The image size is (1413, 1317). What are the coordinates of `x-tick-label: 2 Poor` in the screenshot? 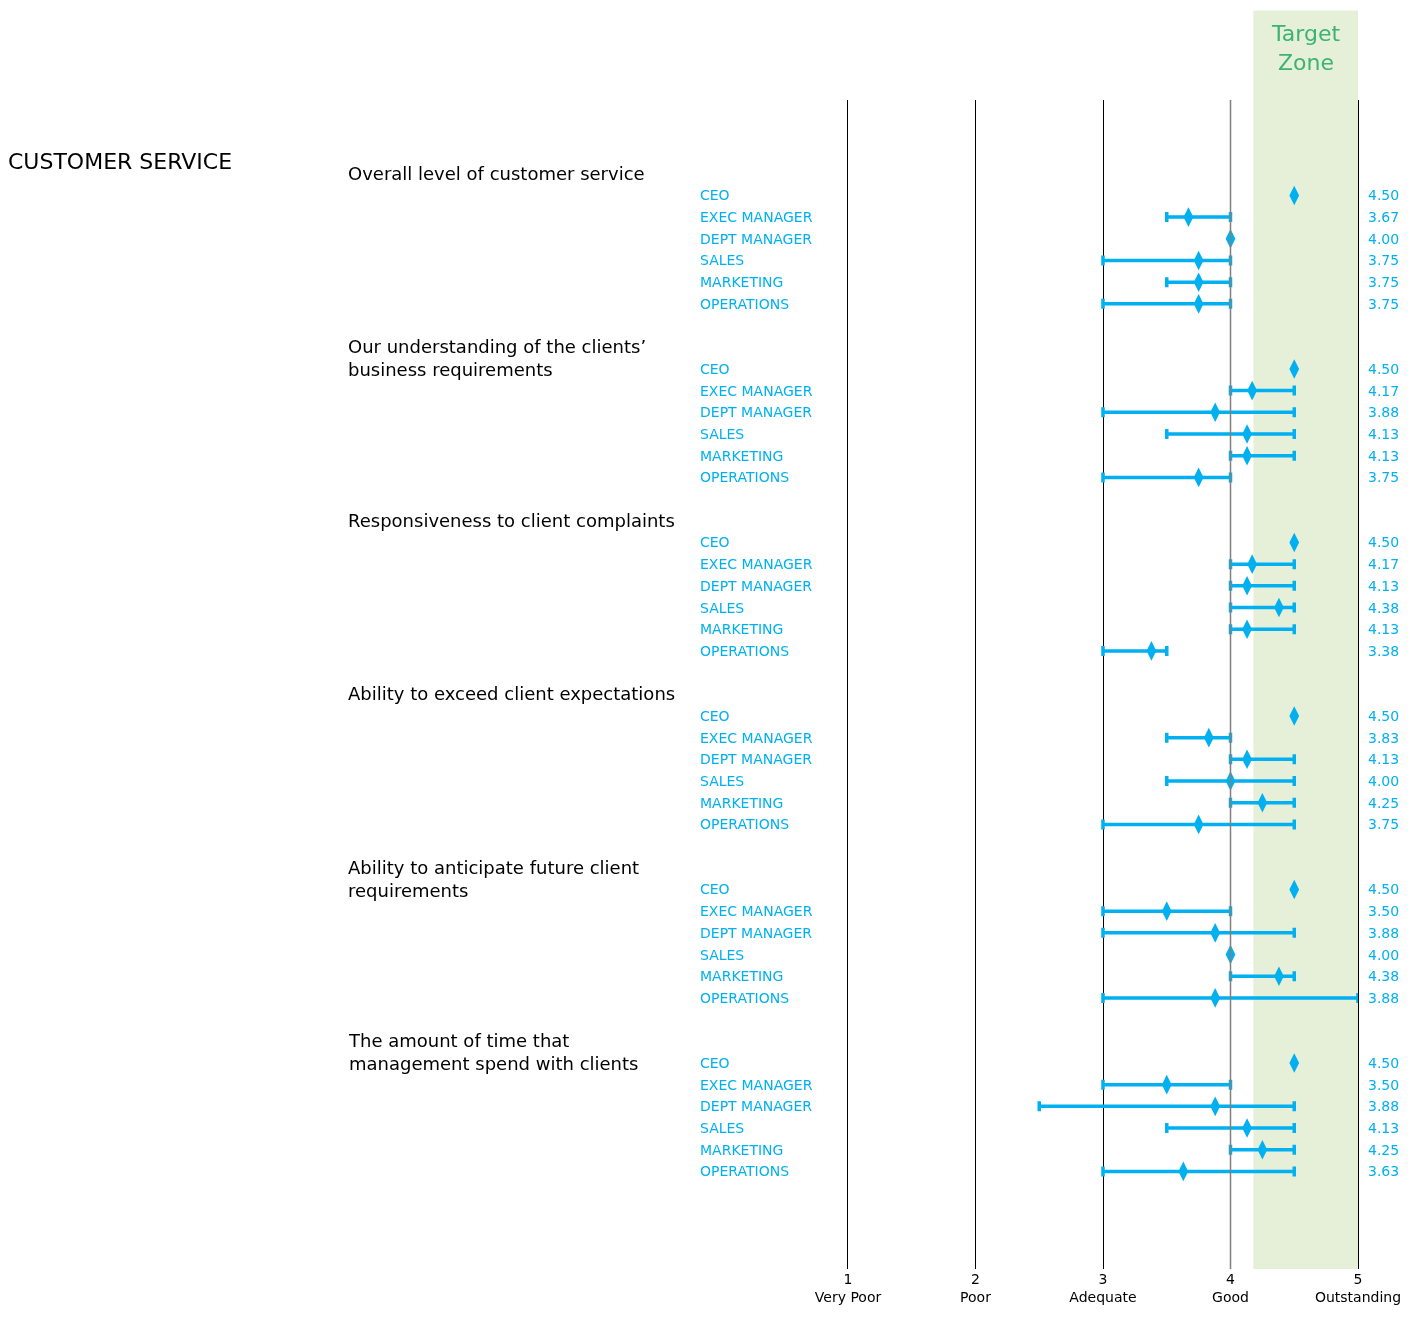 It's located at (976, 1288).